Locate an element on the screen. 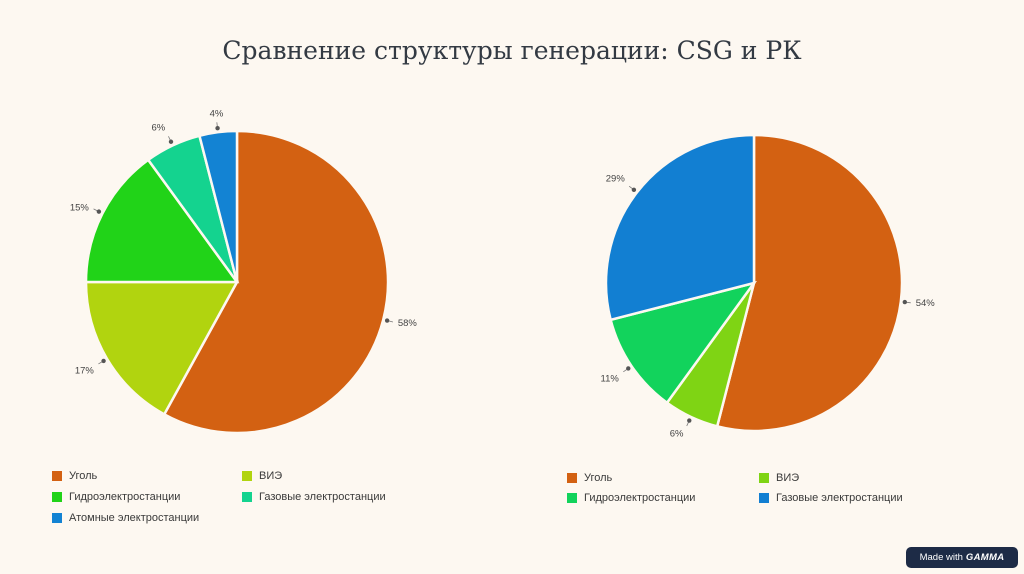 This screenshot has width=1024, height=574. badge-text: Made with is located at coordinates (941, 557).